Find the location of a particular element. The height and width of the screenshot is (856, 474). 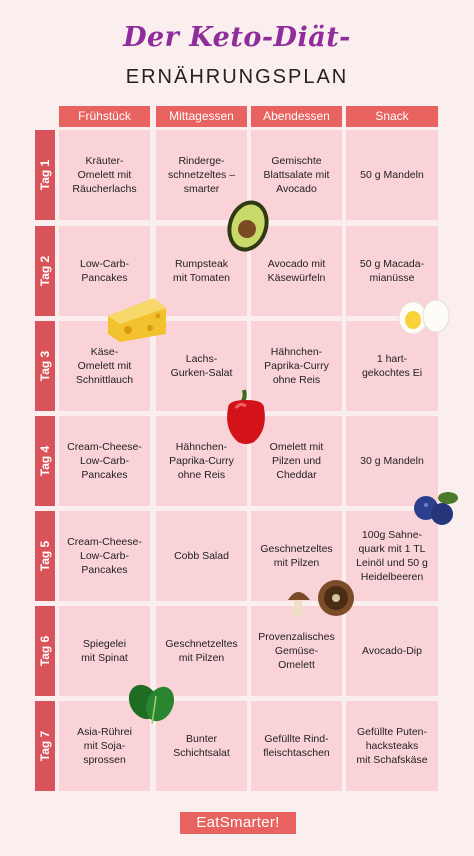

meal-text: 30 g Mandeln is located at coordinates (392, 461).